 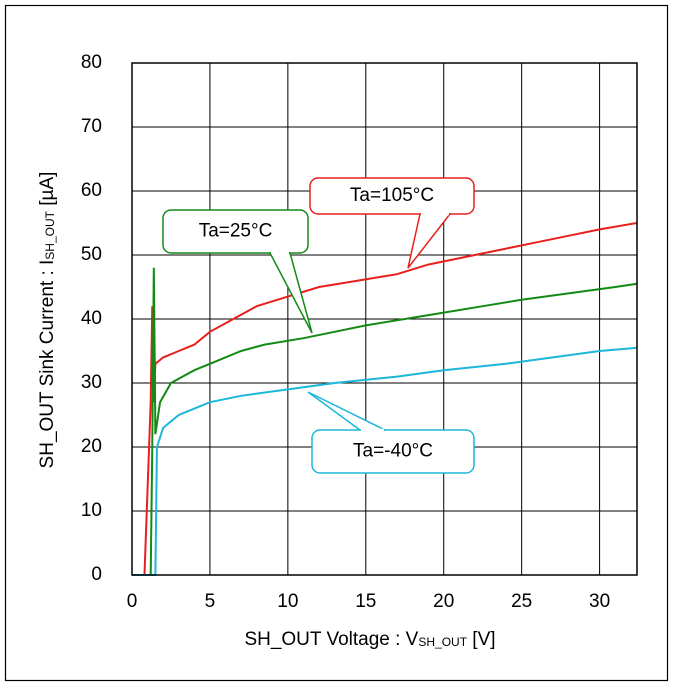 I want to click on y-tick-label: 0, so click(x=96, y=574).